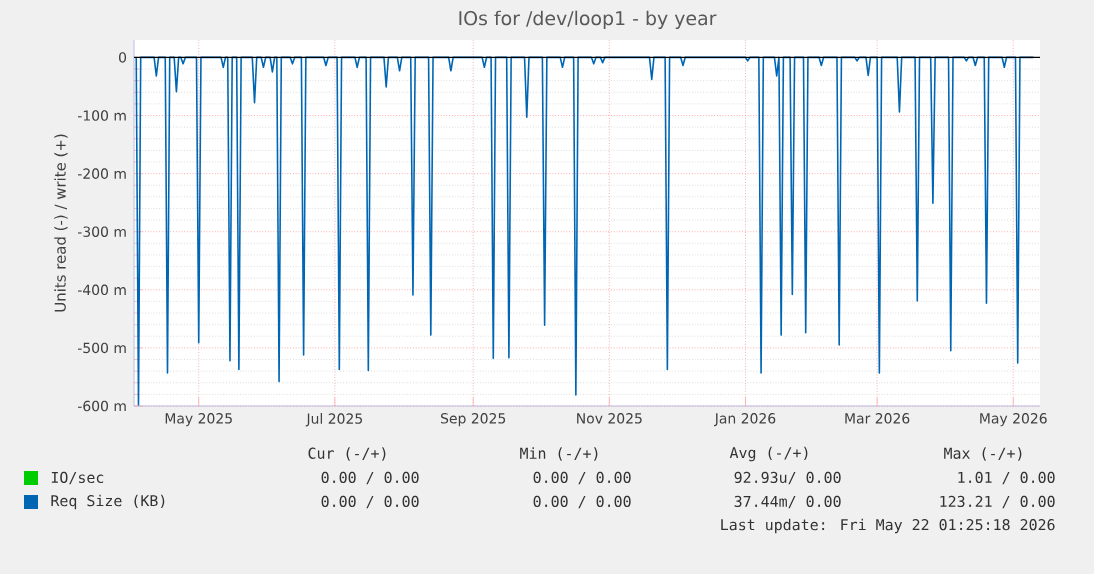 The width and height of the screenshot is (1094, 574). Describe the element at coordinates (588, 19) in the screenshot. I see `chart-title: IOs for /dev/loop1 - by year` at that location.